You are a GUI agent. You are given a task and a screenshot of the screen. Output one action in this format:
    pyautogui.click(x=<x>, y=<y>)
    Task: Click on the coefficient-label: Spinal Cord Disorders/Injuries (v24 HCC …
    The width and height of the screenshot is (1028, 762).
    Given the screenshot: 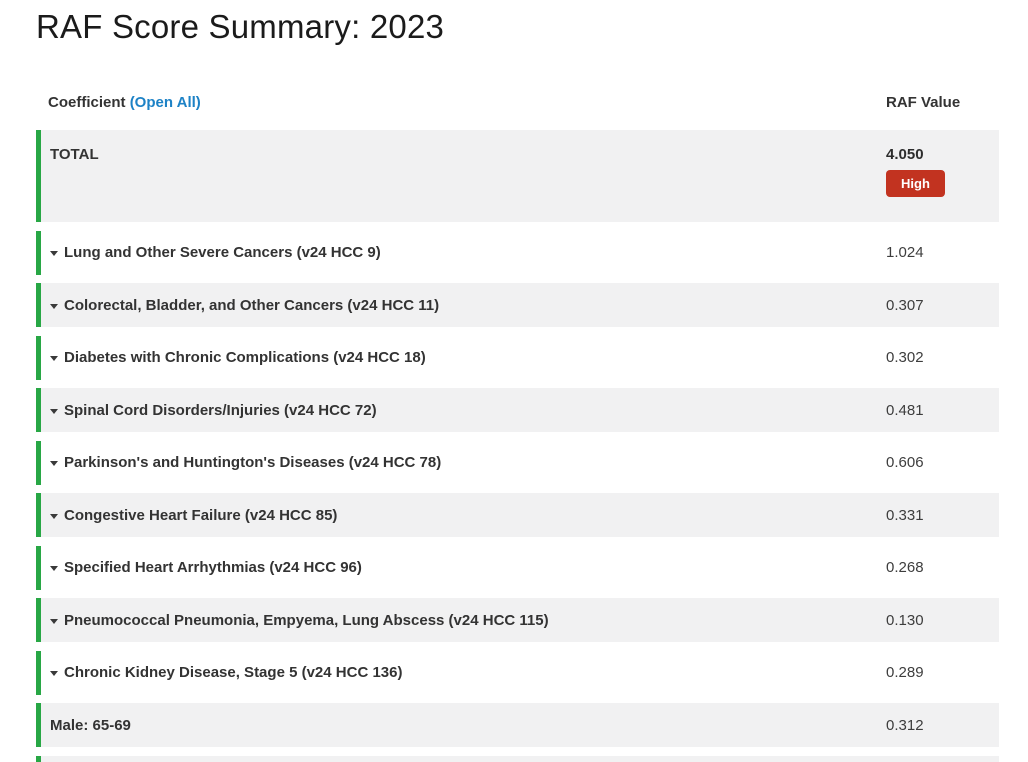 What is the action you would take?
    pyautogui.click(x=220, y=410)
    